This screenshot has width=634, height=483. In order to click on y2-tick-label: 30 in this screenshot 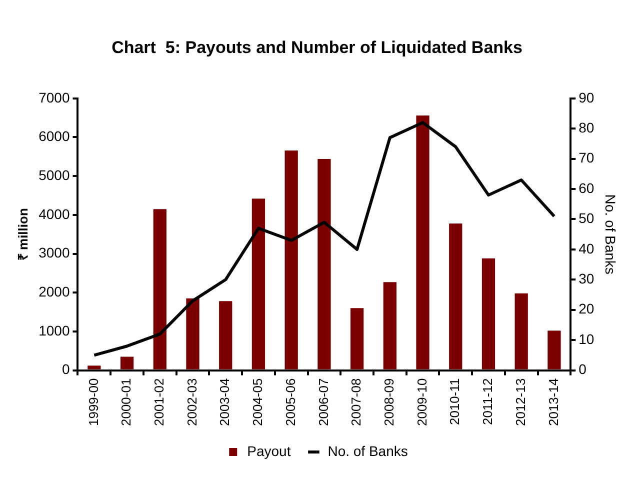, I will do `click(586, 278)`.